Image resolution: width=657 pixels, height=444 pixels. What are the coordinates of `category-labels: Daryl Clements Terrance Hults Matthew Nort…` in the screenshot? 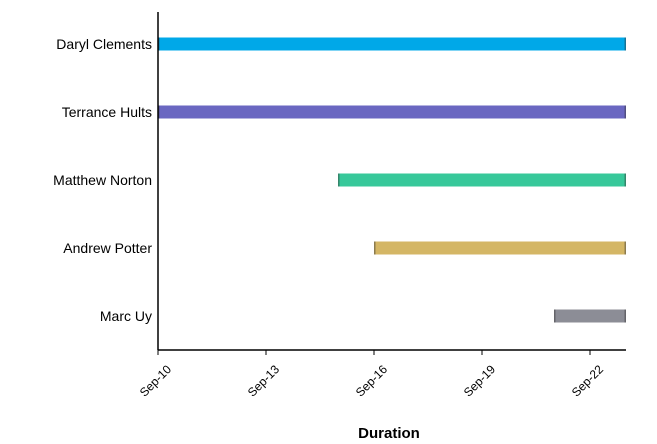 It's located at (102, 180).